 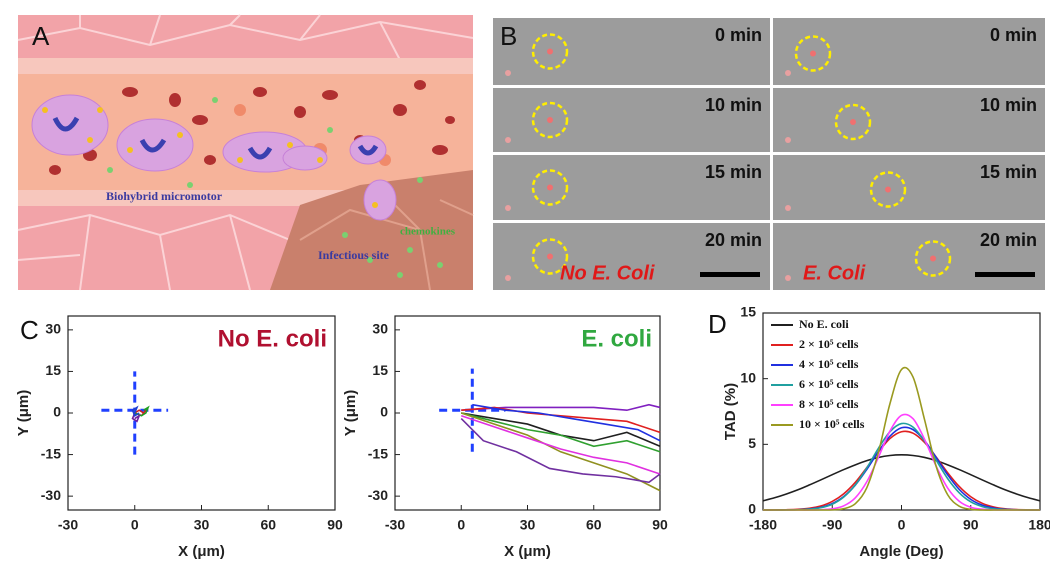 I want to click on chart-title: No E. coli, so click(x=272, y=338).